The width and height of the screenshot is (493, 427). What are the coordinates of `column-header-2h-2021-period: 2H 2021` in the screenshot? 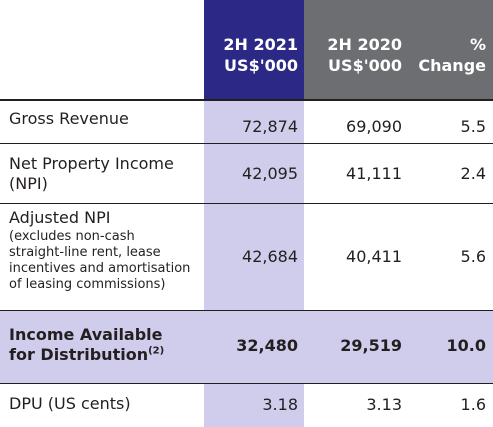 It's located at (260, 44).